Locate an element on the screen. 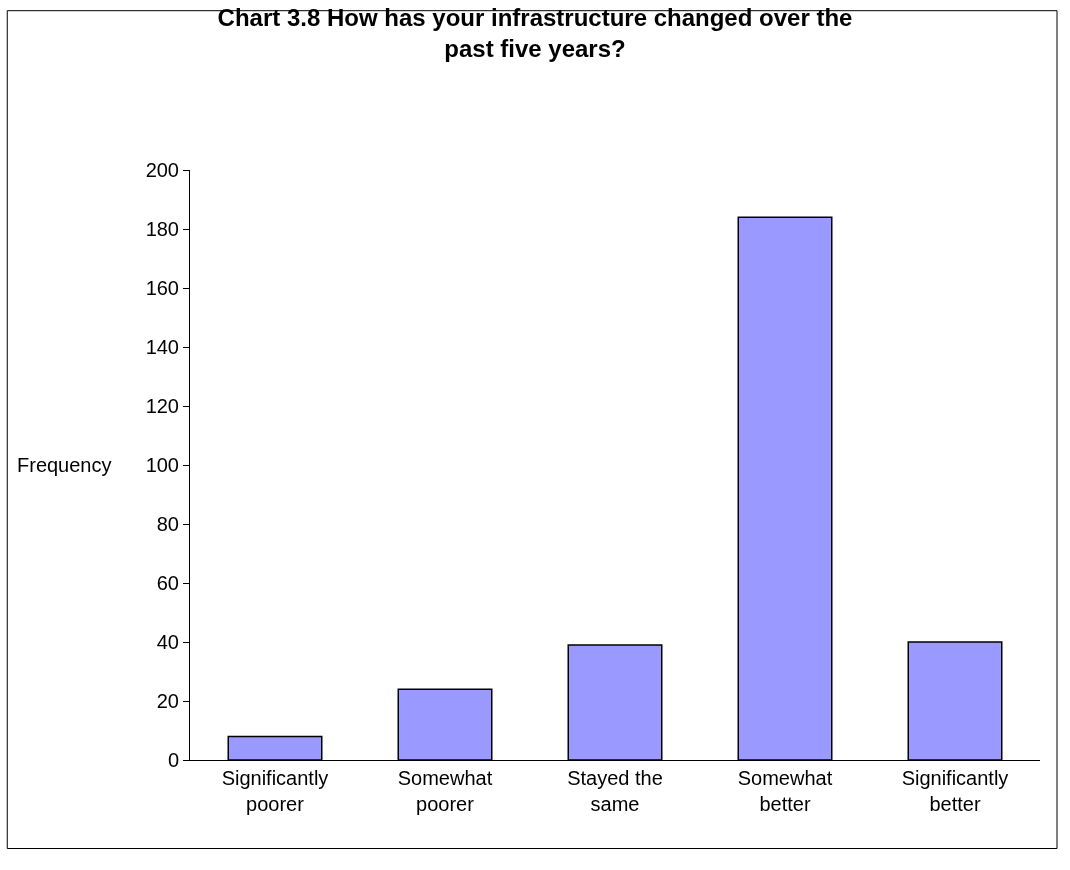 The width and height of the screenshot is (1070, 870). y-tick-label: 100 is located at coordinates (162, 465).